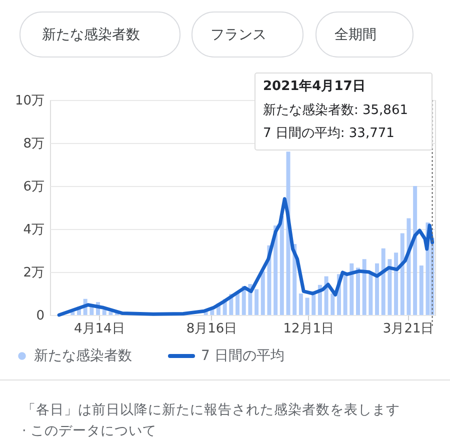 The width and height of the screenshot is (450, 441). What do you see at coordinates (33, 187) in the screenshot?
I see `y-tick-label: 6万` at bounding box center [33, 187].